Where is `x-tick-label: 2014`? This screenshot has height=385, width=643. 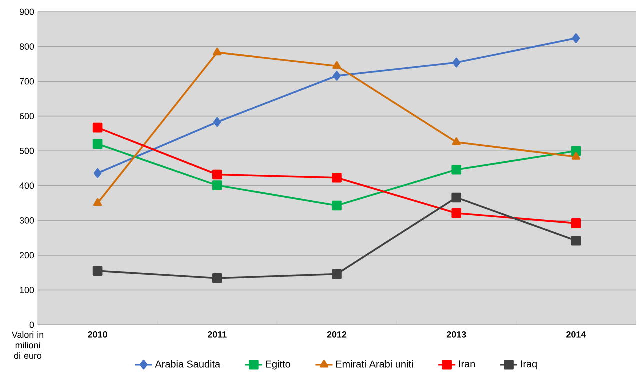
x-tick-label: 2014 is located at coordinates (576, 335).